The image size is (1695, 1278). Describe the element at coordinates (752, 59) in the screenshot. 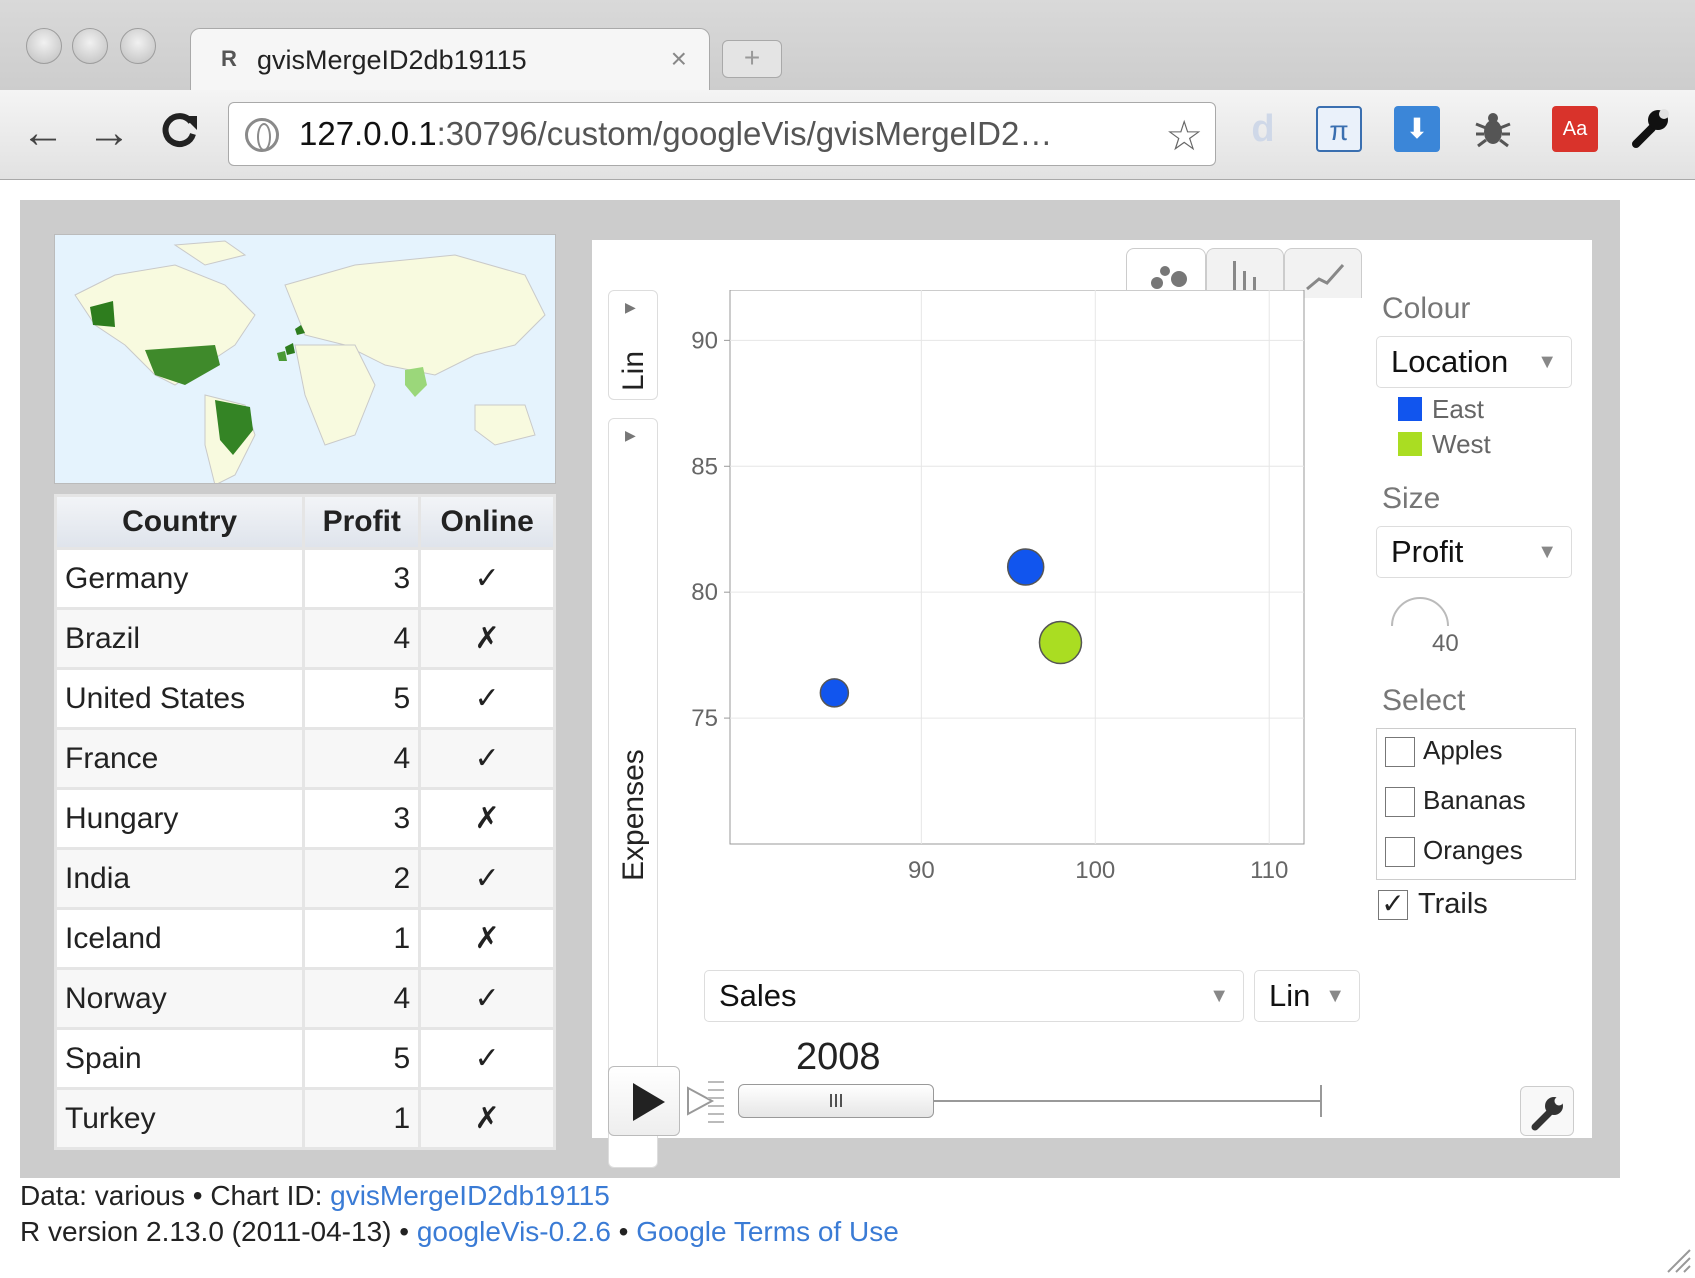

I see `new-tab-button: +` at that location.